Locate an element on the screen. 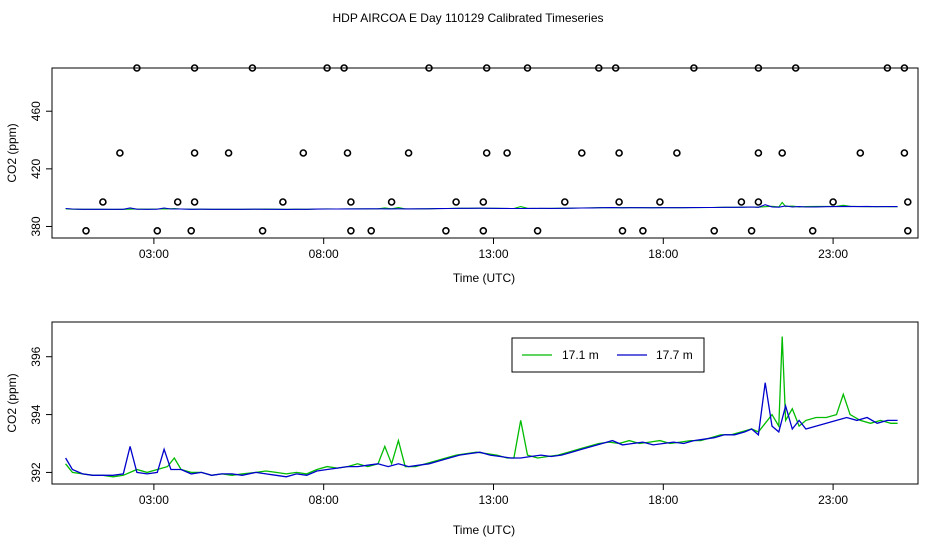  top-y-axis-label: CO2 (ppm) is located at coordinates (12, 152).